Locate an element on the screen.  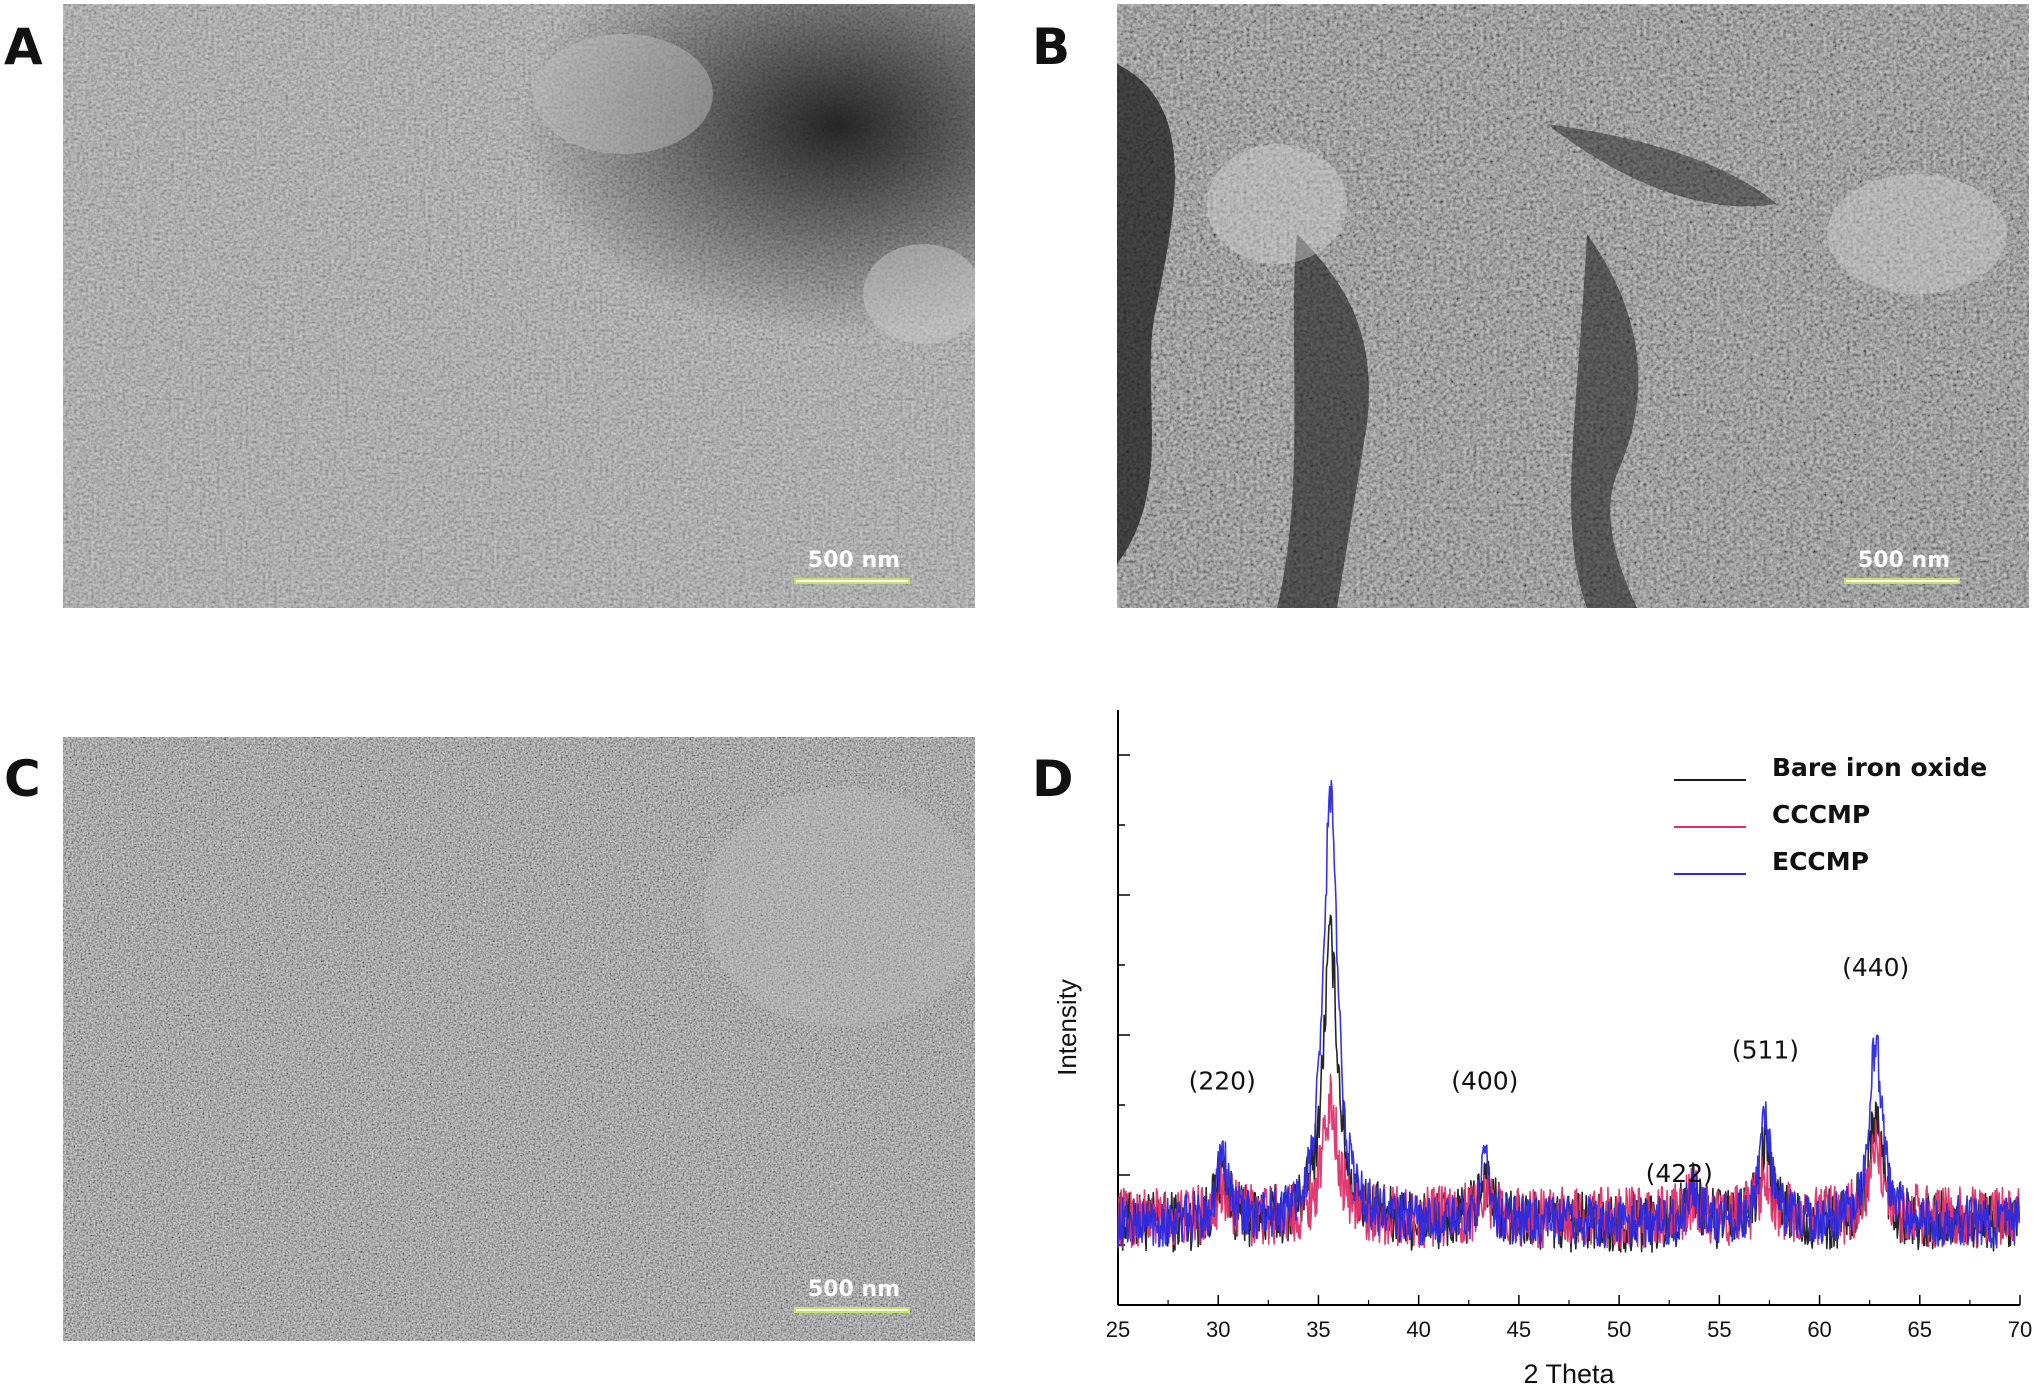
panel-d-label: D is located at coordinates (1053, 779).